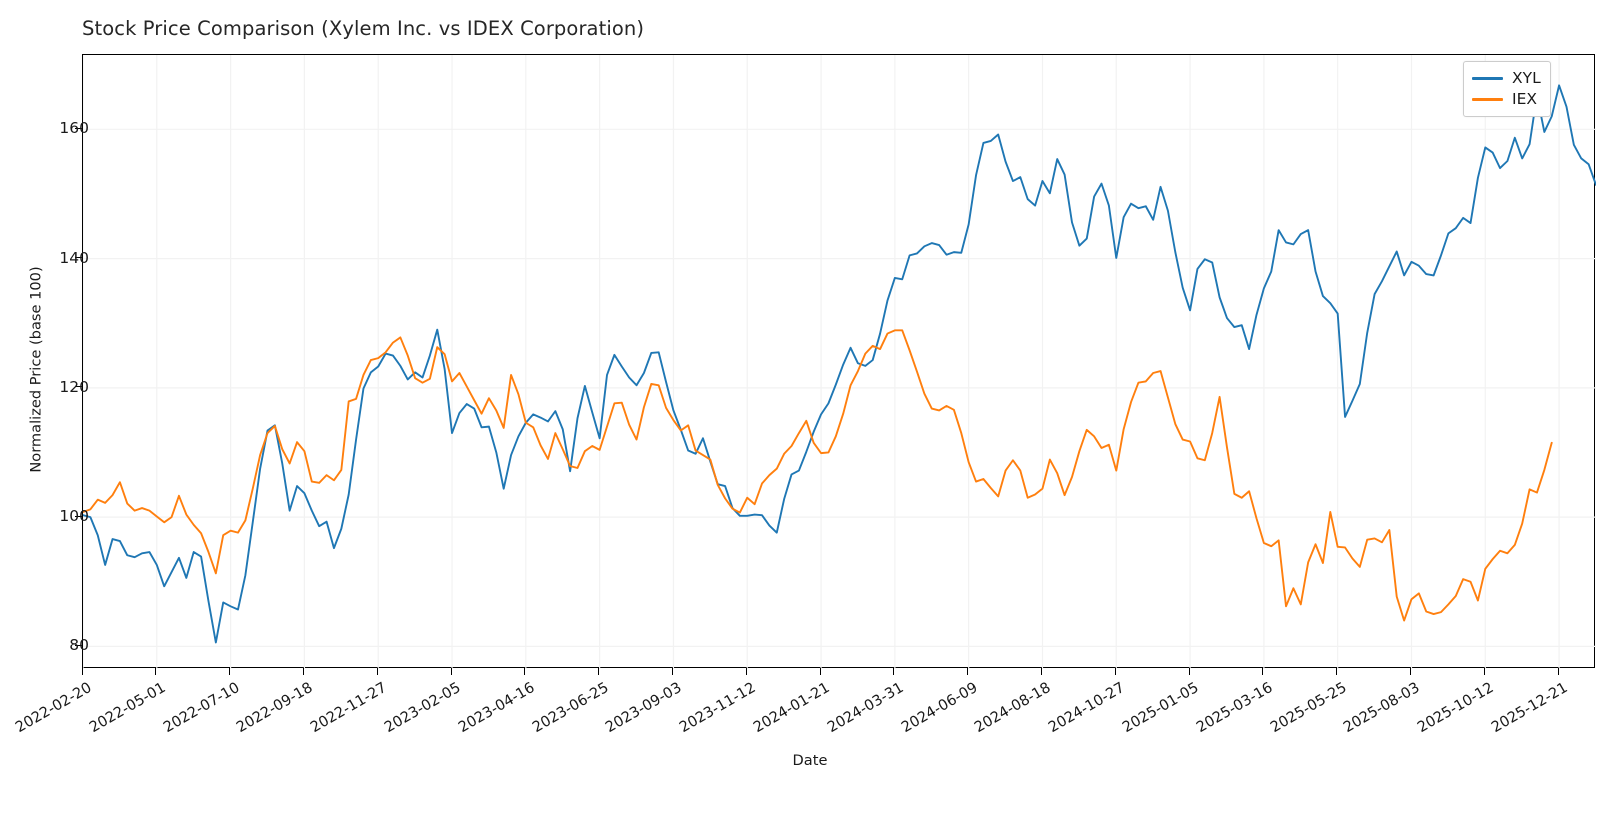  I want to click on x-tick-label: 2023-11-12, so click(717, 708).